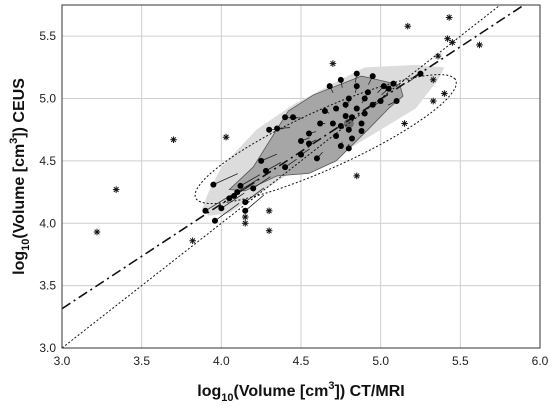  I want to click on x-tick-label: 3.5, so click(141, 361).